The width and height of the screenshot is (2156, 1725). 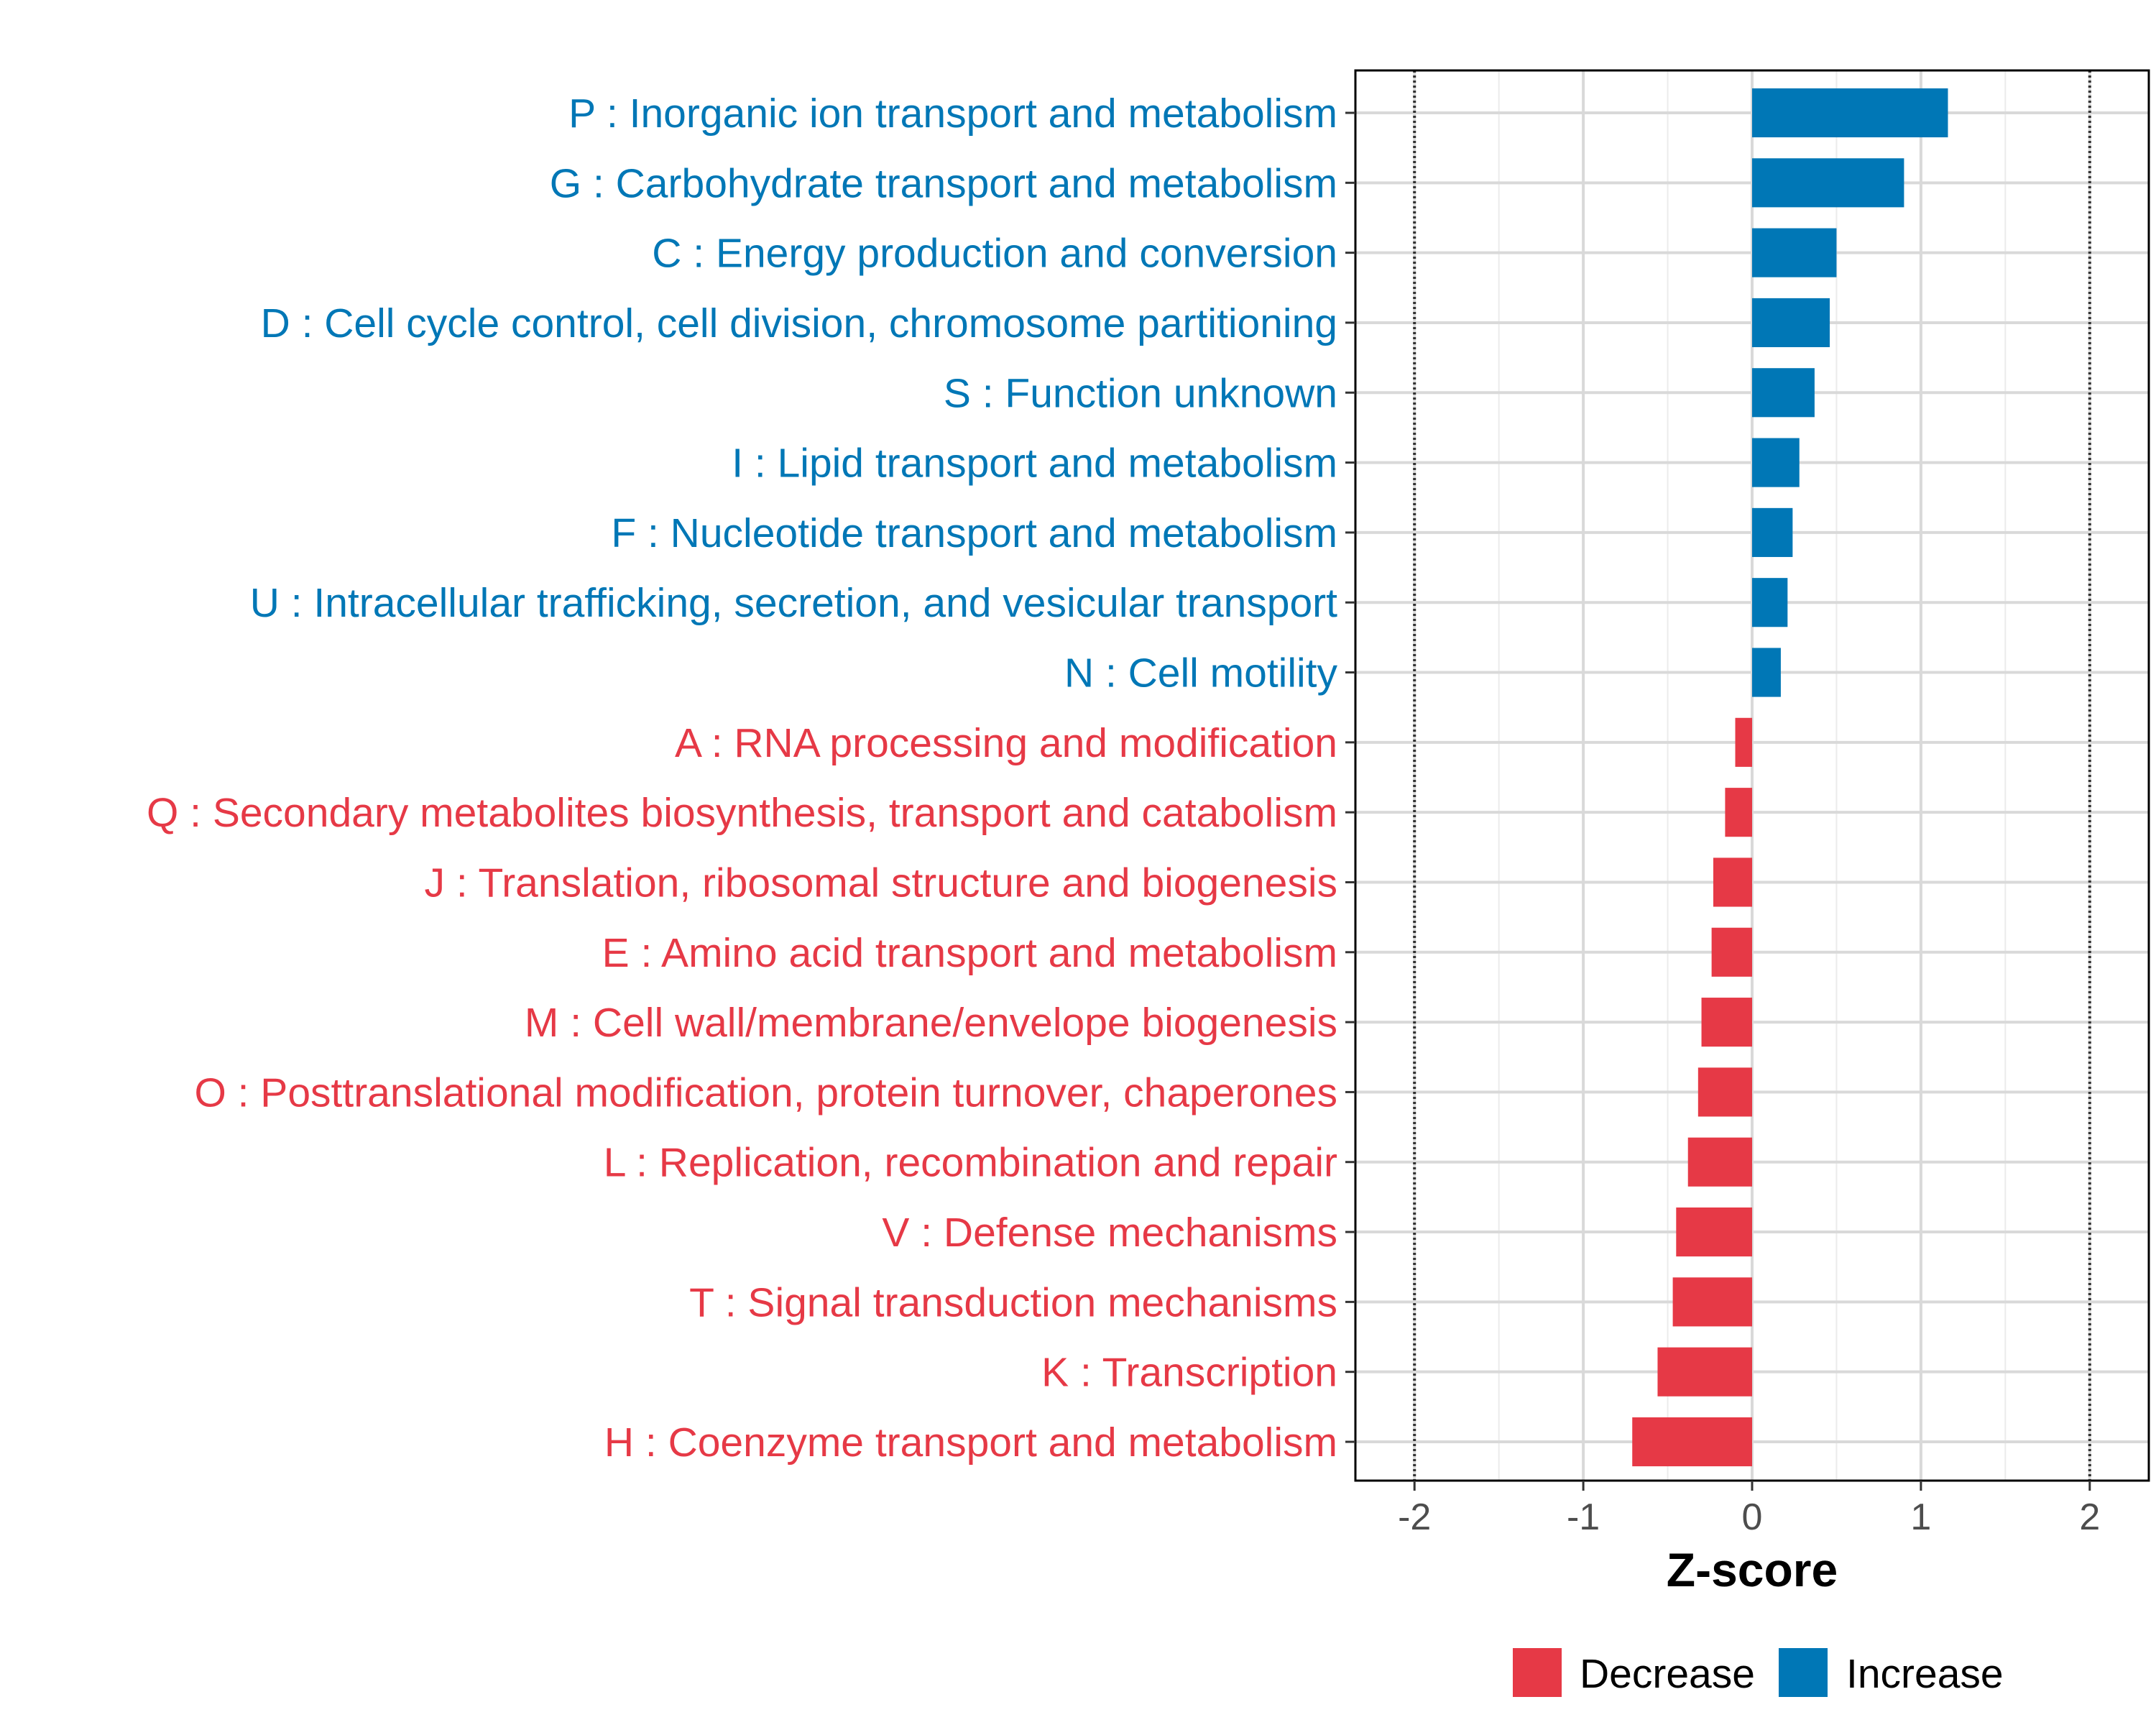 What do you see at coordinates (1013, 1302) in the screenshot?
I see `category-label: T : Signal transduction mechanisms` at bounding box center [1013, 1302].